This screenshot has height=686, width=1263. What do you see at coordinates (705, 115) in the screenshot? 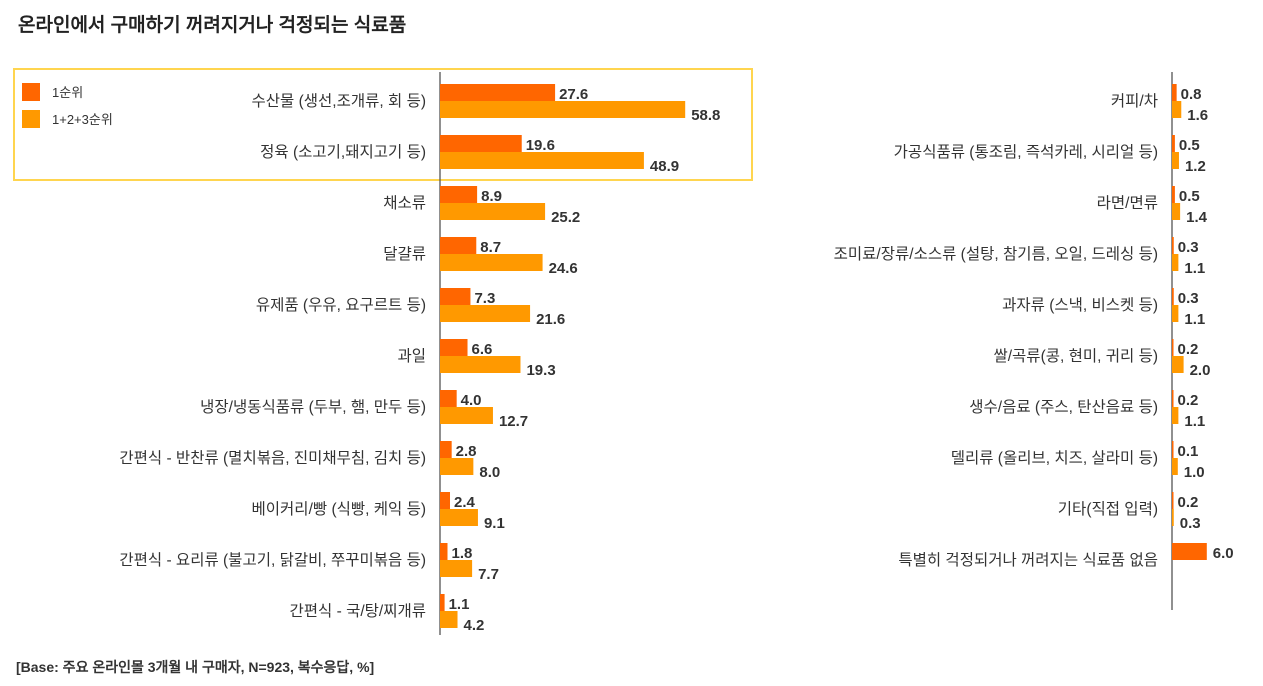
I see `value-label-rank123: 58.8` at bounding box center [705, 115].